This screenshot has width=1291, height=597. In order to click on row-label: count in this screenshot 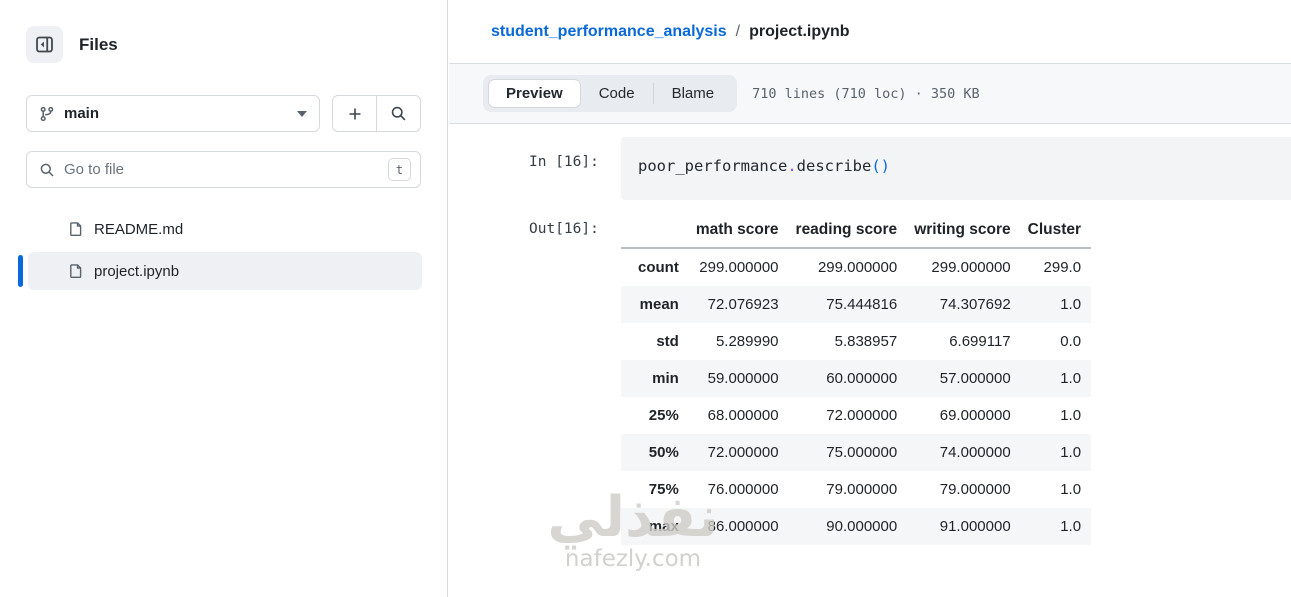, I will do `click(658, 267)`.